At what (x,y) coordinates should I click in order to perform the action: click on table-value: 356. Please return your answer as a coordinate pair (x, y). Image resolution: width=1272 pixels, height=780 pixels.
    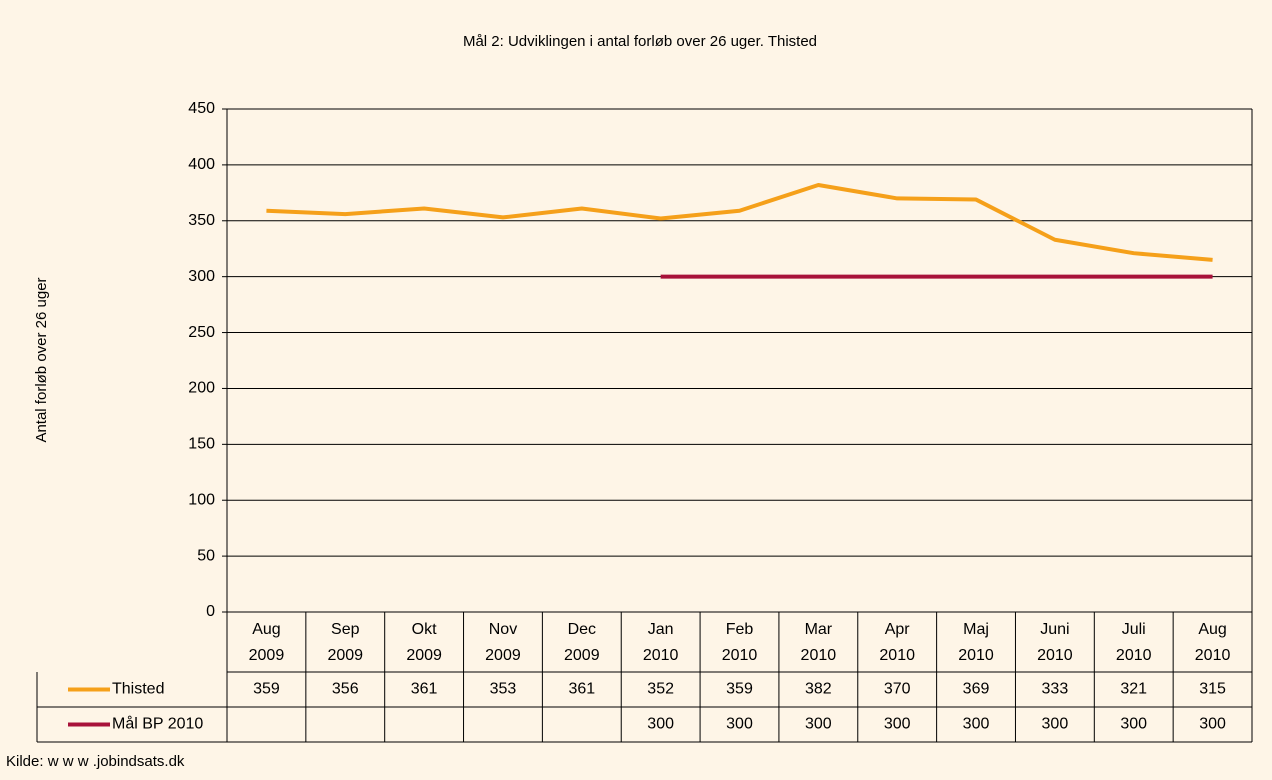
    Looking at the image, I should click on (345, 689).